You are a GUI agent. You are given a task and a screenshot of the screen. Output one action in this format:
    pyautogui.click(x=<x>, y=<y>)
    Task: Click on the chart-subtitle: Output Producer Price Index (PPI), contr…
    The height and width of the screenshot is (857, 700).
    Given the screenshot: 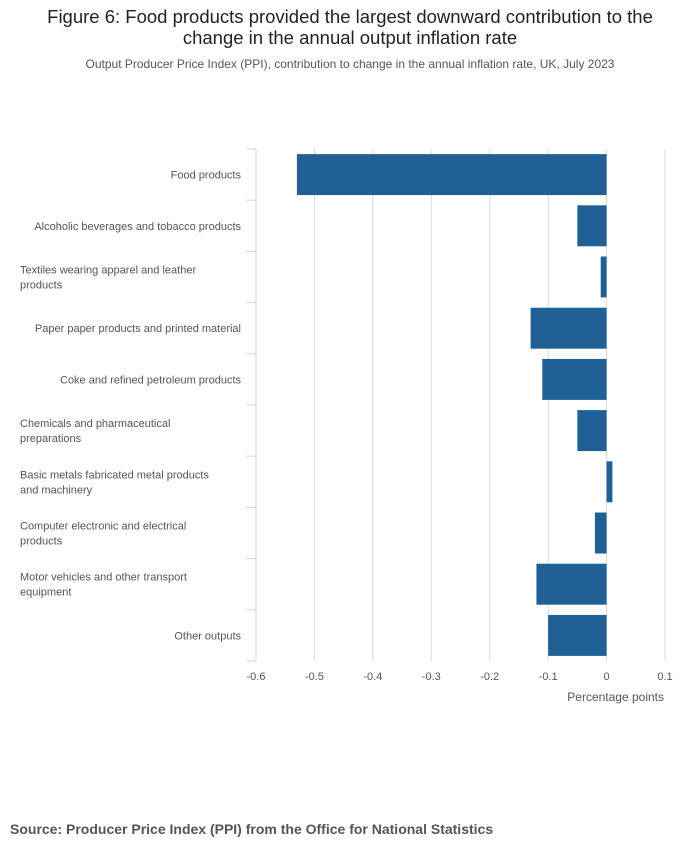 What is the action you would take?
    pyautogui.click(x=350, y=64)
    